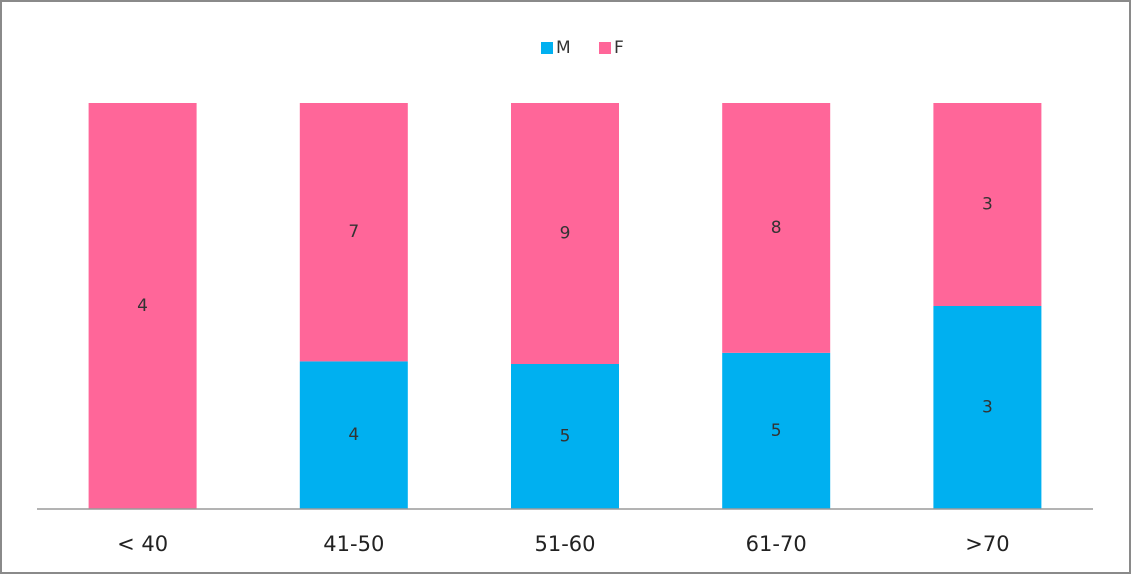 Image resolution: width=1131 pixels, height=574 pixels. Describe the element at coordinates (142, 544) in the screenshot. I see `x-tick-label: < 40` at that location.